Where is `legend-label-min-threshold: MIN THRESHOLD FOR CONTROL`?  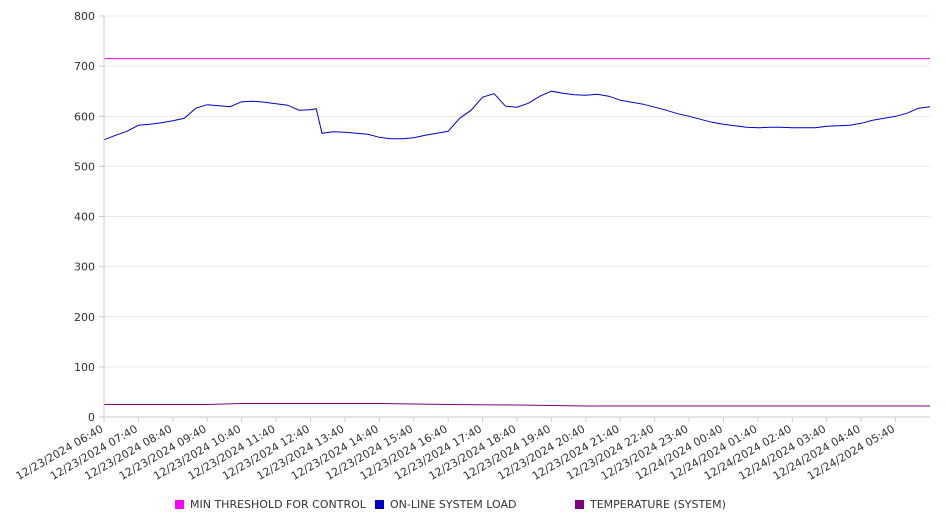
legend-label-min-threshold: MIN THRESHOLD FOR CONTROL is located at coordinates (278, 504).